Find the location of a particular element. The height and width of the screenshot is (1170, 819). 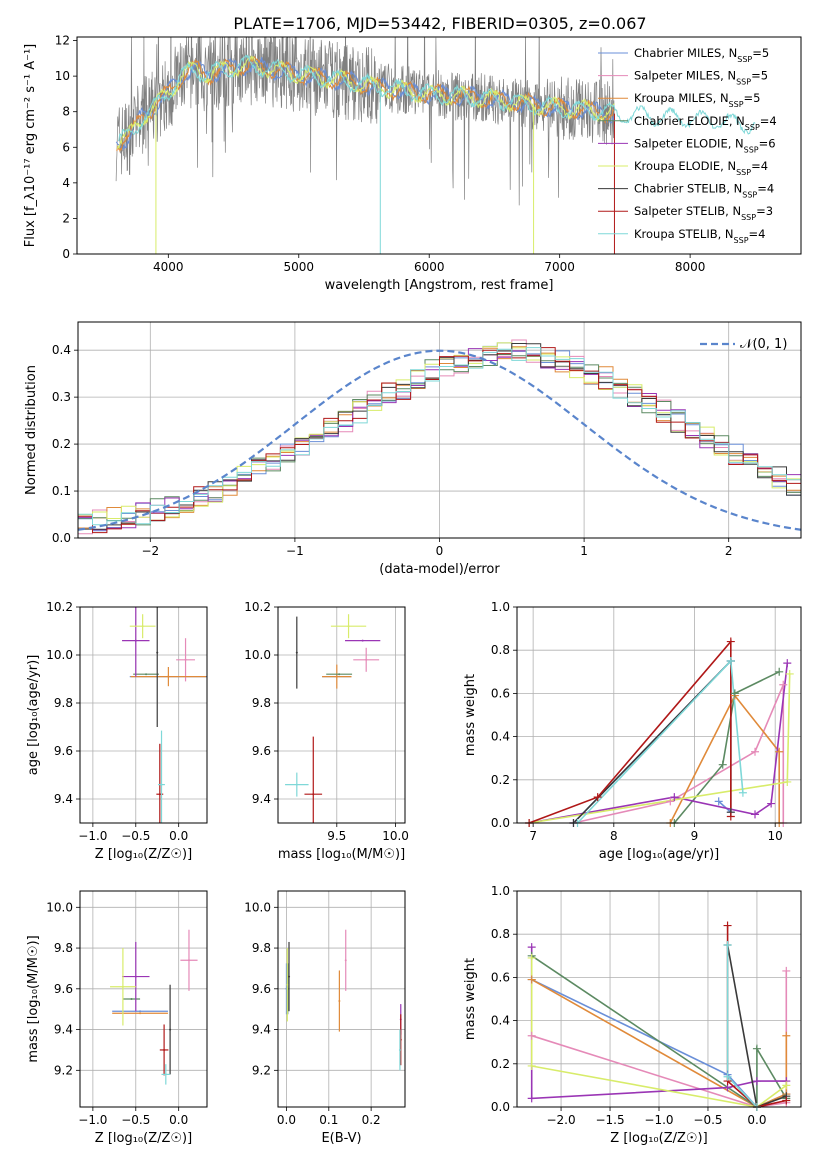

y-axis-label: age [log₁₀(age/yr)] is located at coordinates (33, 715).